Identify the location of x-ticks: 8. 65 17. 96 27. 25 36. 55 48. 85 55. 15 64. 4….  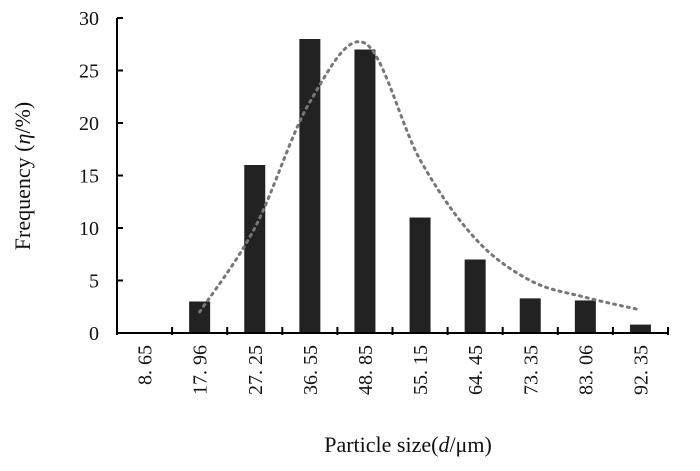
(392, 361).